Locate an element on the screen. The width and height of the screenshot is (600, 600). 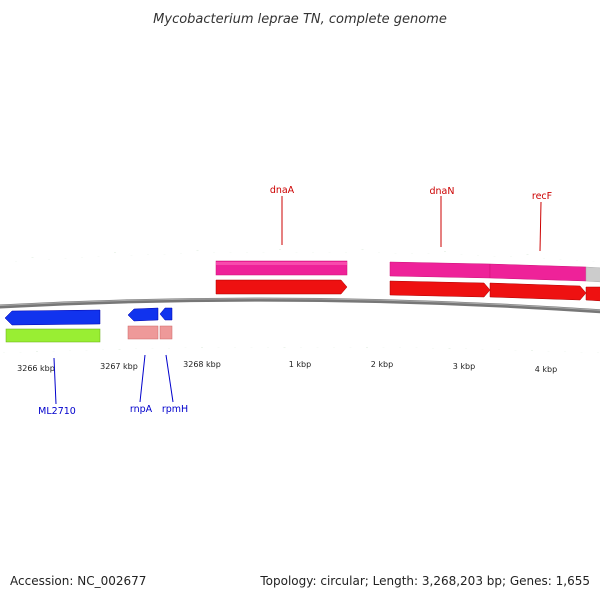
ML2710-gene-arrow is located at coordinates (52, 317).